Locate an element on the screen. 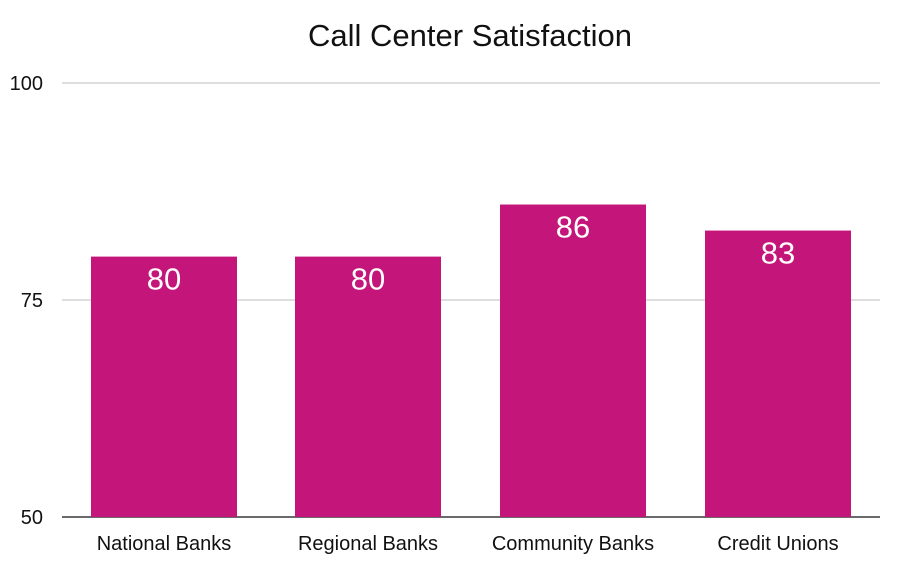  x-tick-label: Community Banks is located at coordinates (573, 544).